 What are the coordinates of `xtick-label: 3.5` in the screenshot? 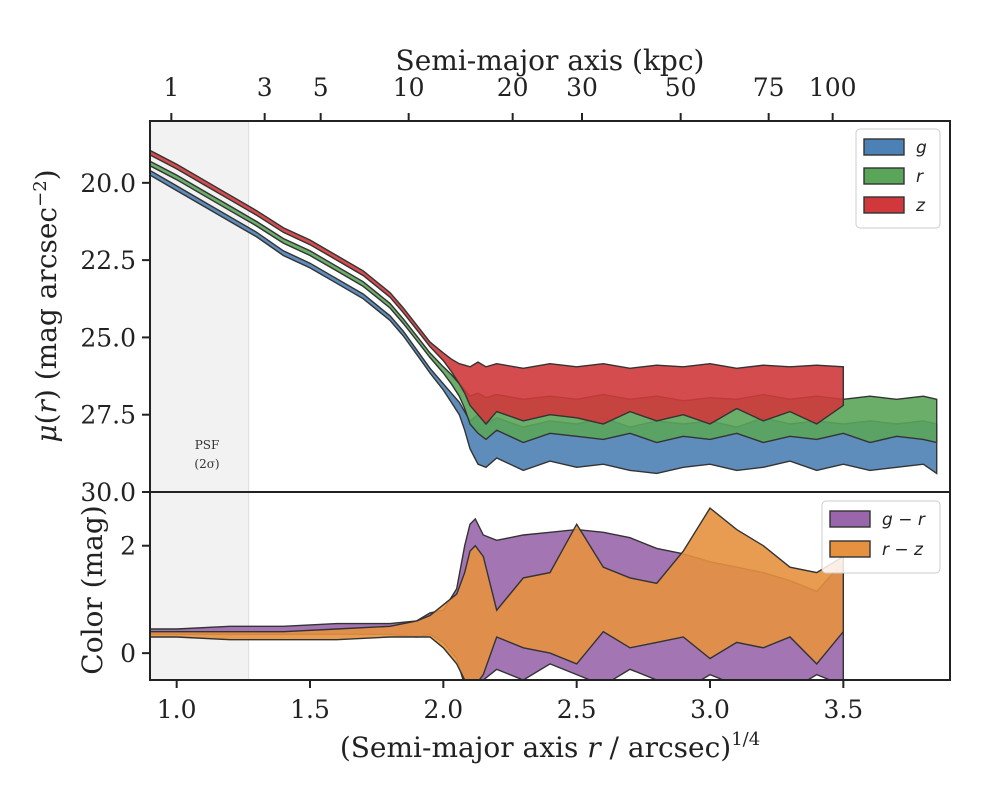 It's located at (843, 709).